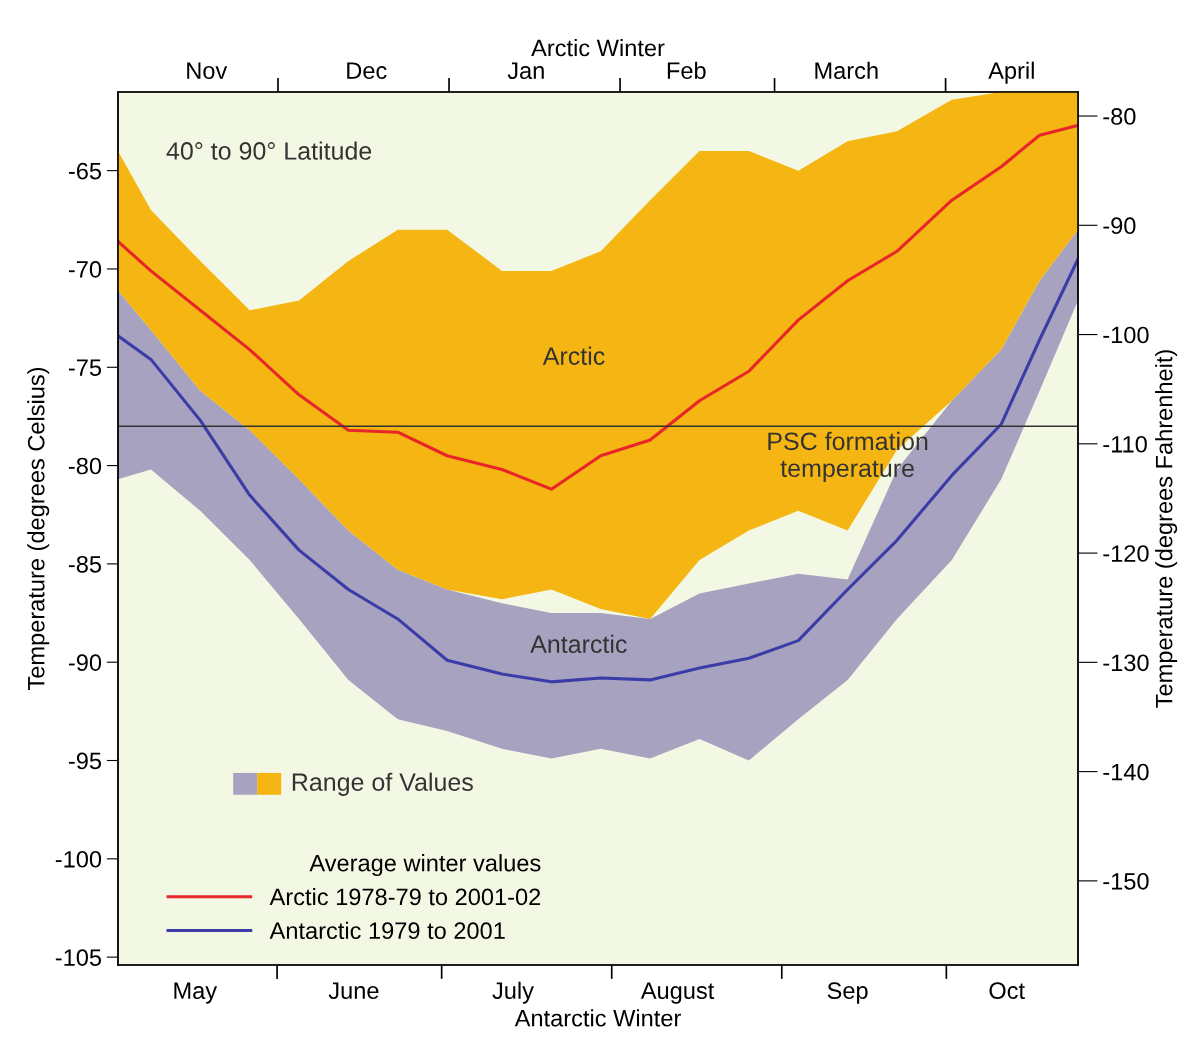 The width and height of the screenshot is (1202, 1056). I want to click on y2-tick-label: -150, so click(1126, 881).